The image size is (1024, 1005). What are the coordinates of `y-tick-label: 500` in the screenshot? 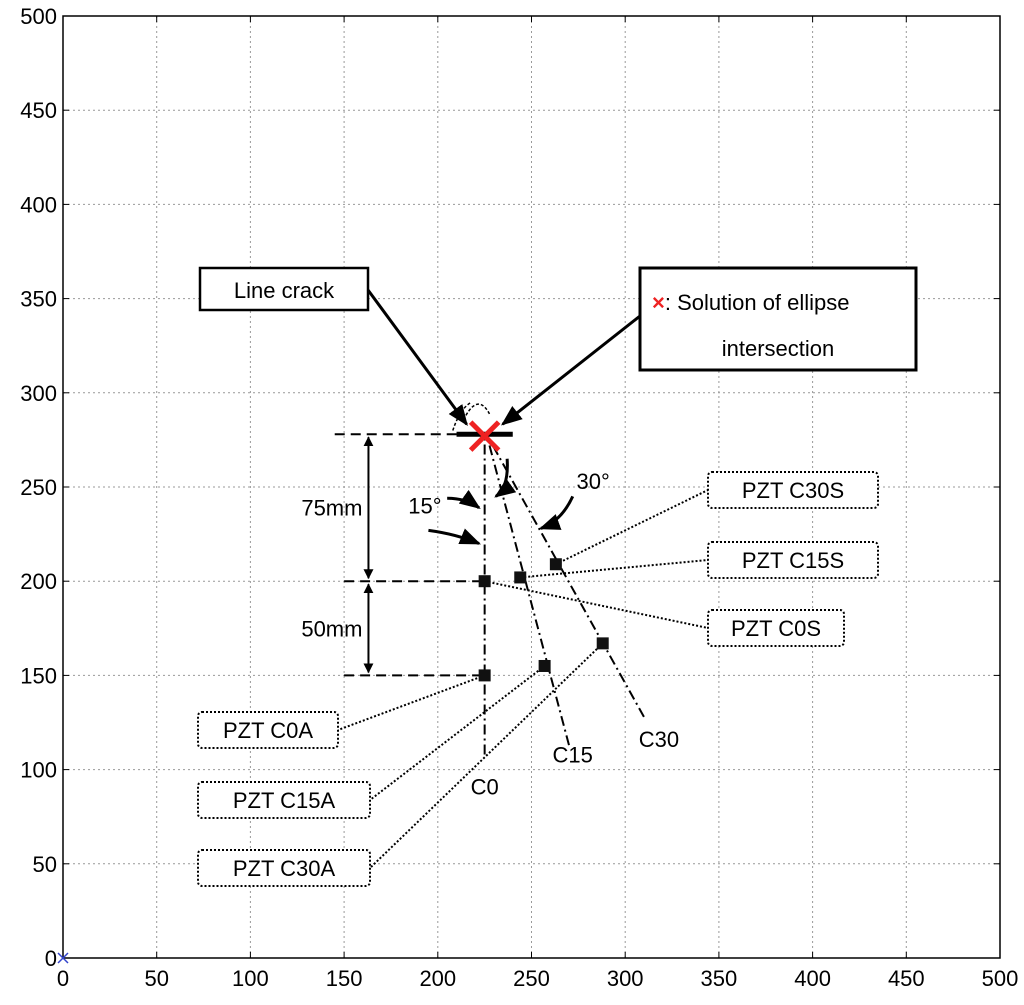 It's located at (38, 16).